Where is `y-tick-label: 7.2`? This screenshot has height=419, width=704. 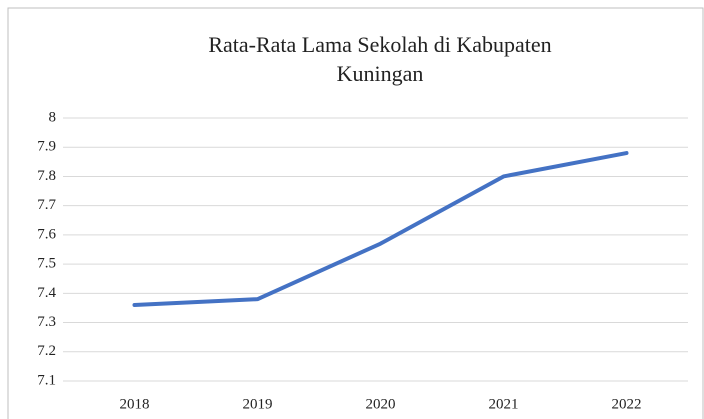 y-tick-label: 7.2 is located at coordinates (46, 351).